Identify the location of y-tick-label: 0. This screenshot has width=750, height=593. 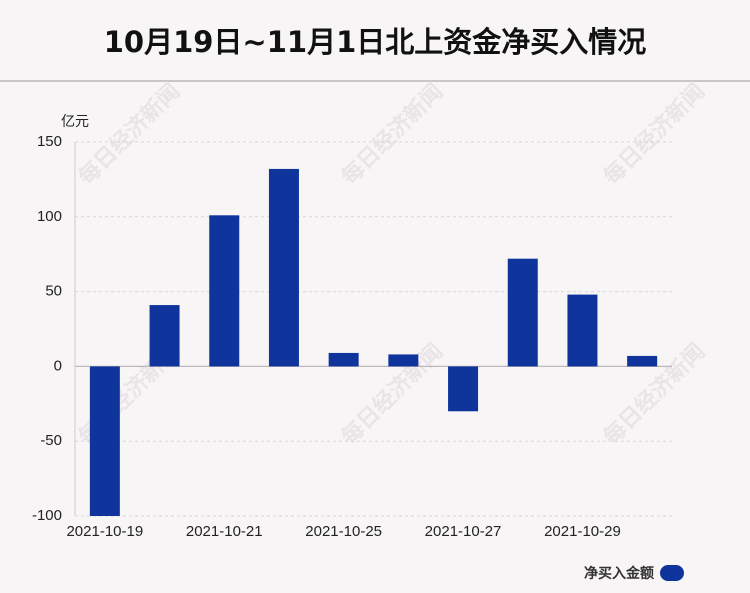
(58, 365).